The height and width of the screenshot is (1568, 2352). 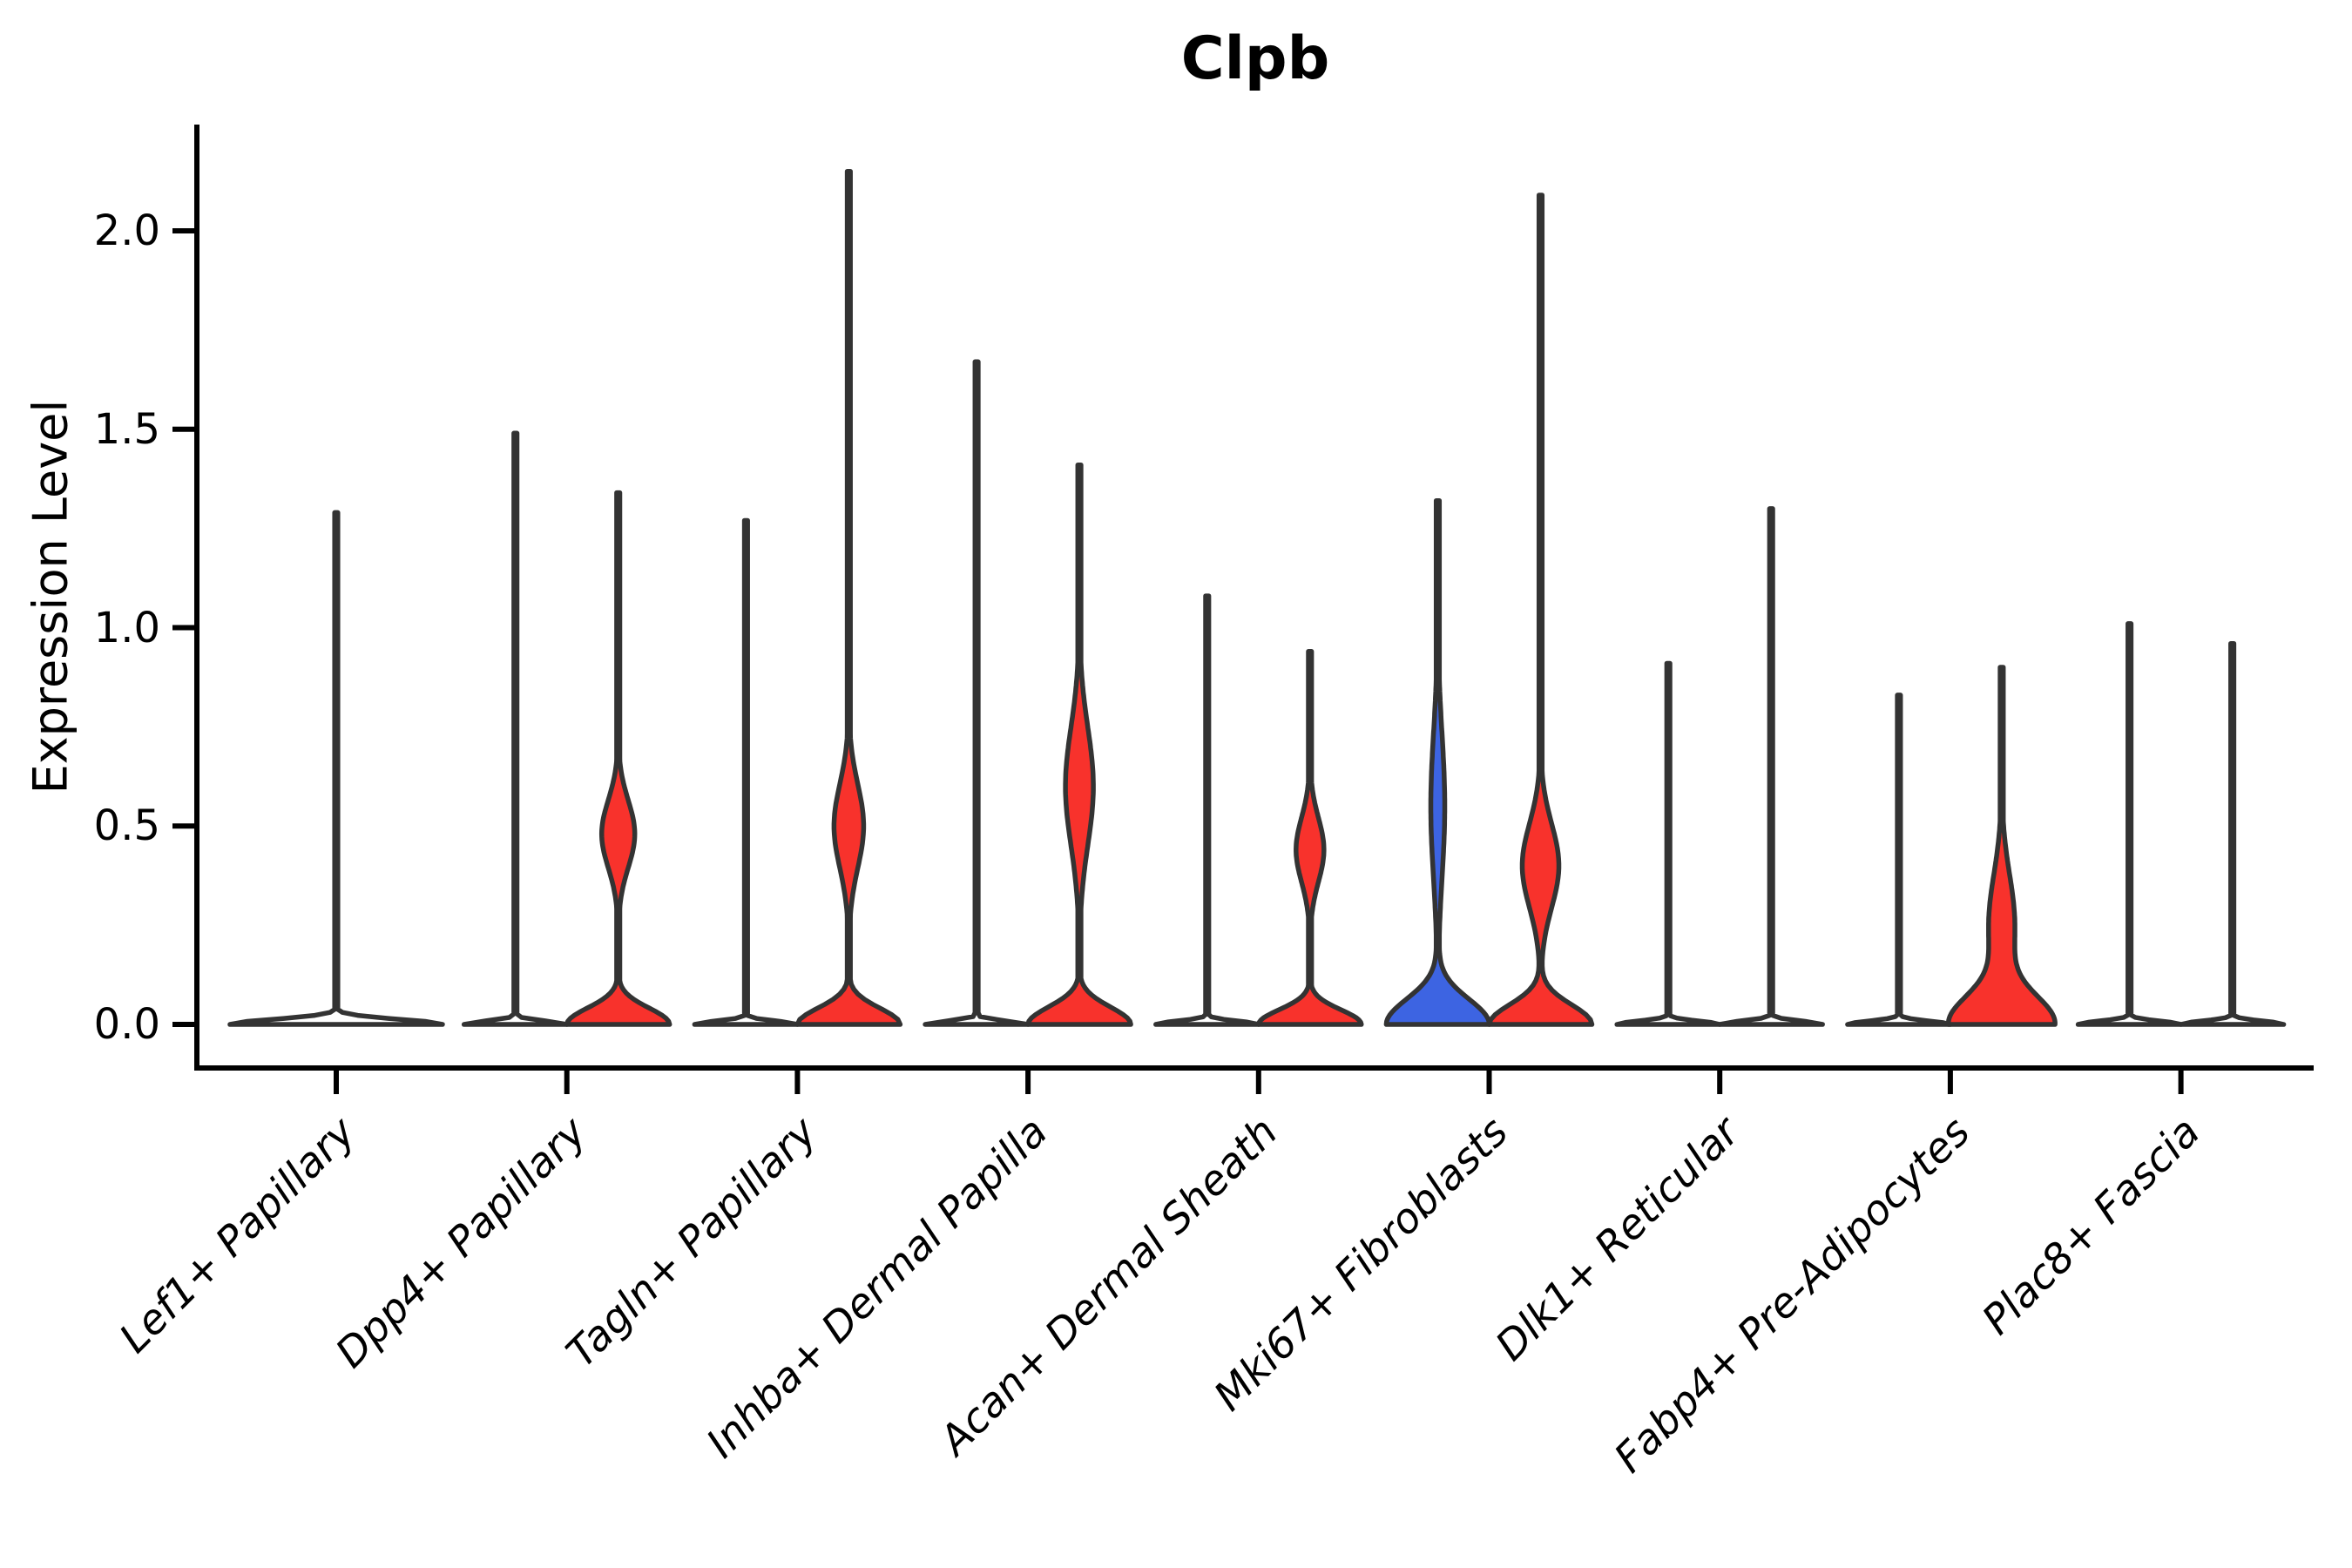 I want to click on violin-inhba-left, so click(x=977, y=693).